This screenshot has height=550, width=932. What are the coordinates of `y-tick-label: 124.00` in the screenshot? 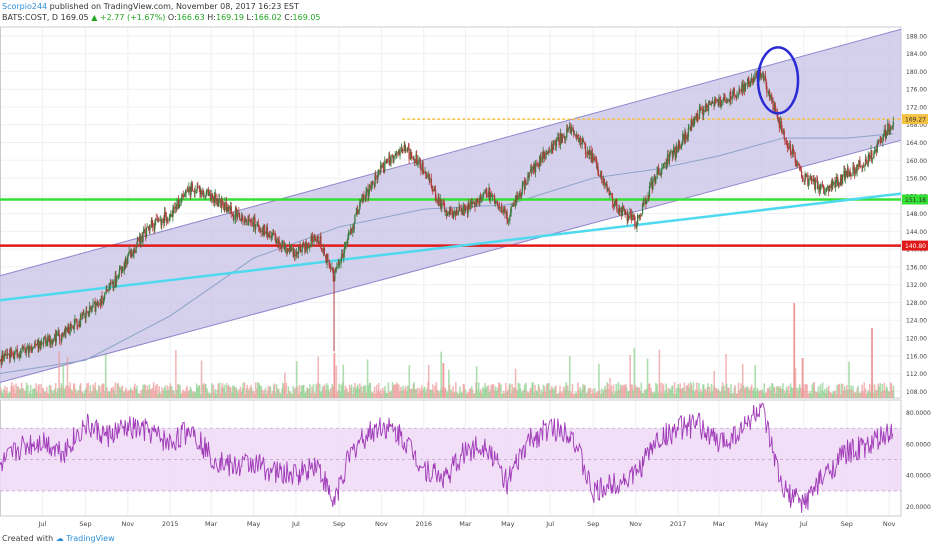 It's located at (916, 321).